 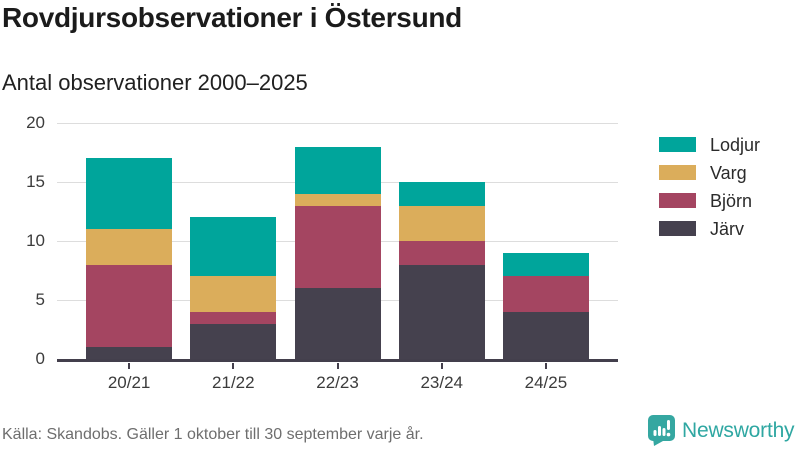 What do you see at coordinates (731, 200) in the screenshot?
I see `legend-label: Björn` at bounding box center [731, 200].